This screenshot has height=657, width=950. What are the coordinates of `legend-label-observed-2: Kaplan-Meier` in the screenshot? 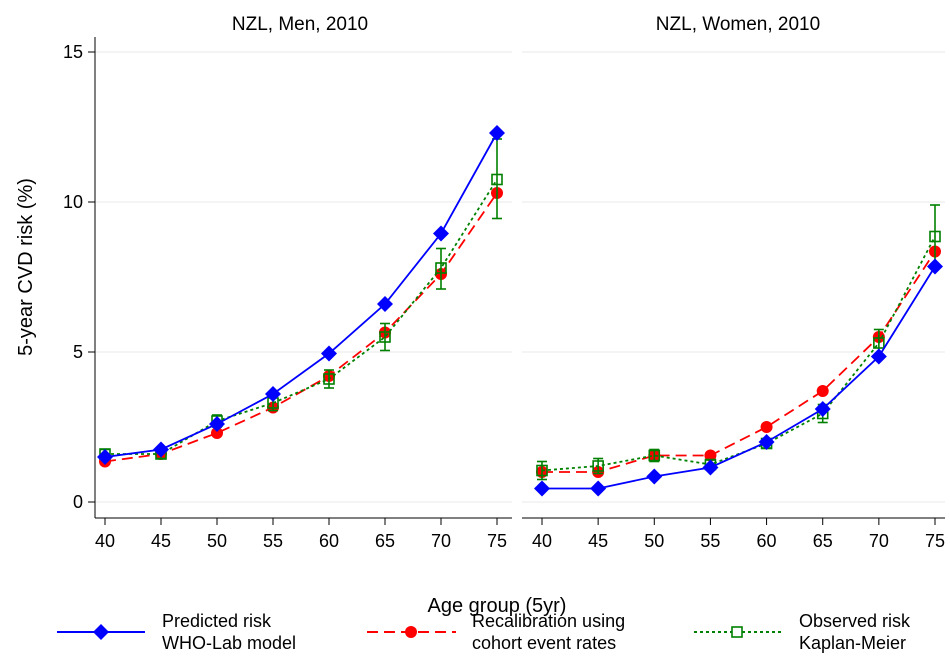 It's located at (852, 643).